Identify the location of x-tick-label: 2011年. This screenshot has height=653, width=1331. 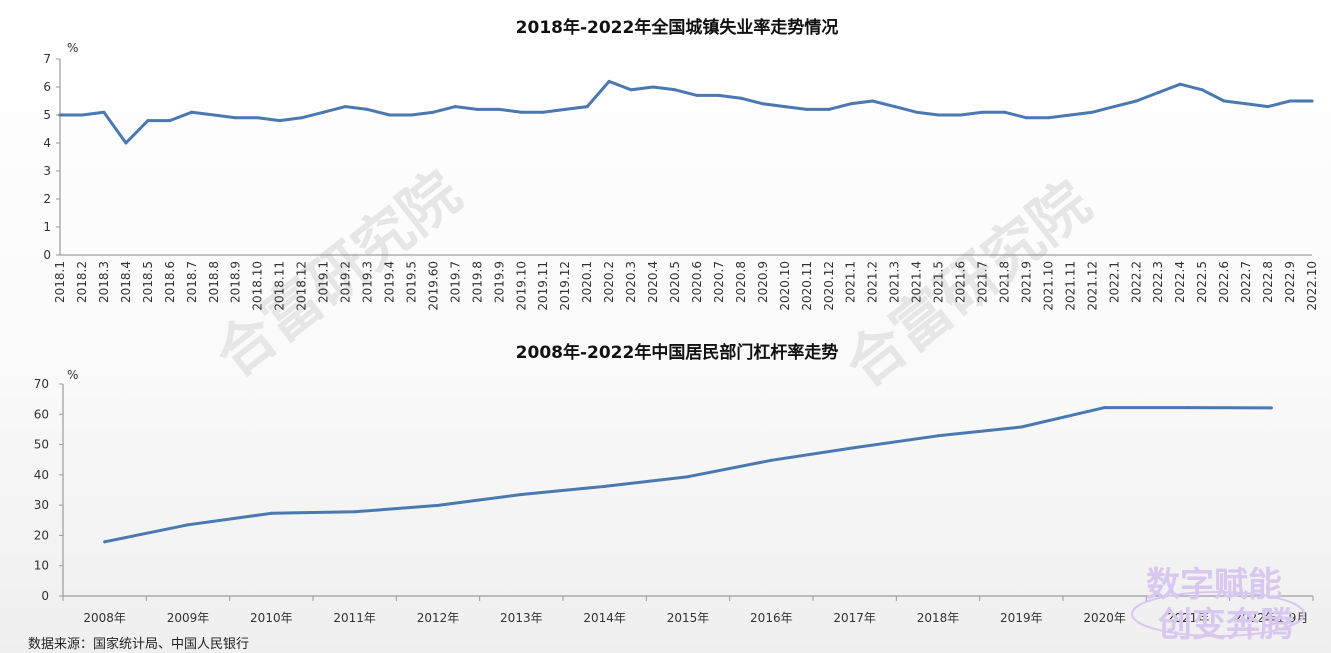
(354, 618).